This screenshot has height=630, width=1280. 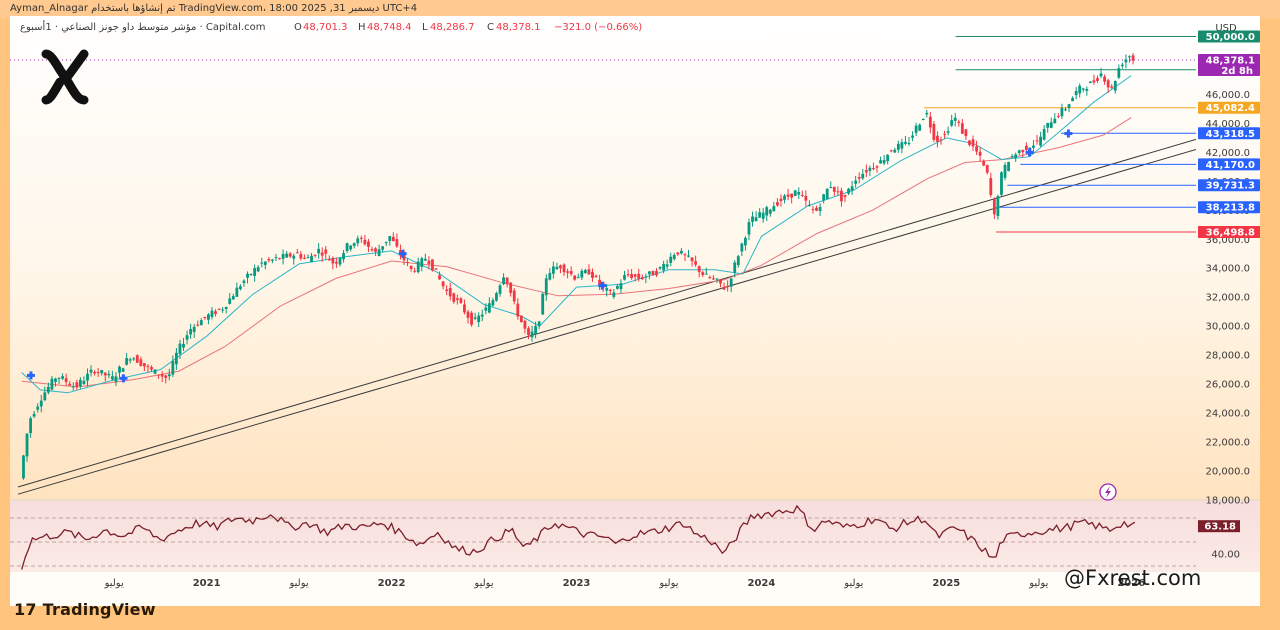 What do you see at coordinates (1229, 207) in the screenshot?
I see `price-tag: 38,213.8` at bounding box center [1229, 207].